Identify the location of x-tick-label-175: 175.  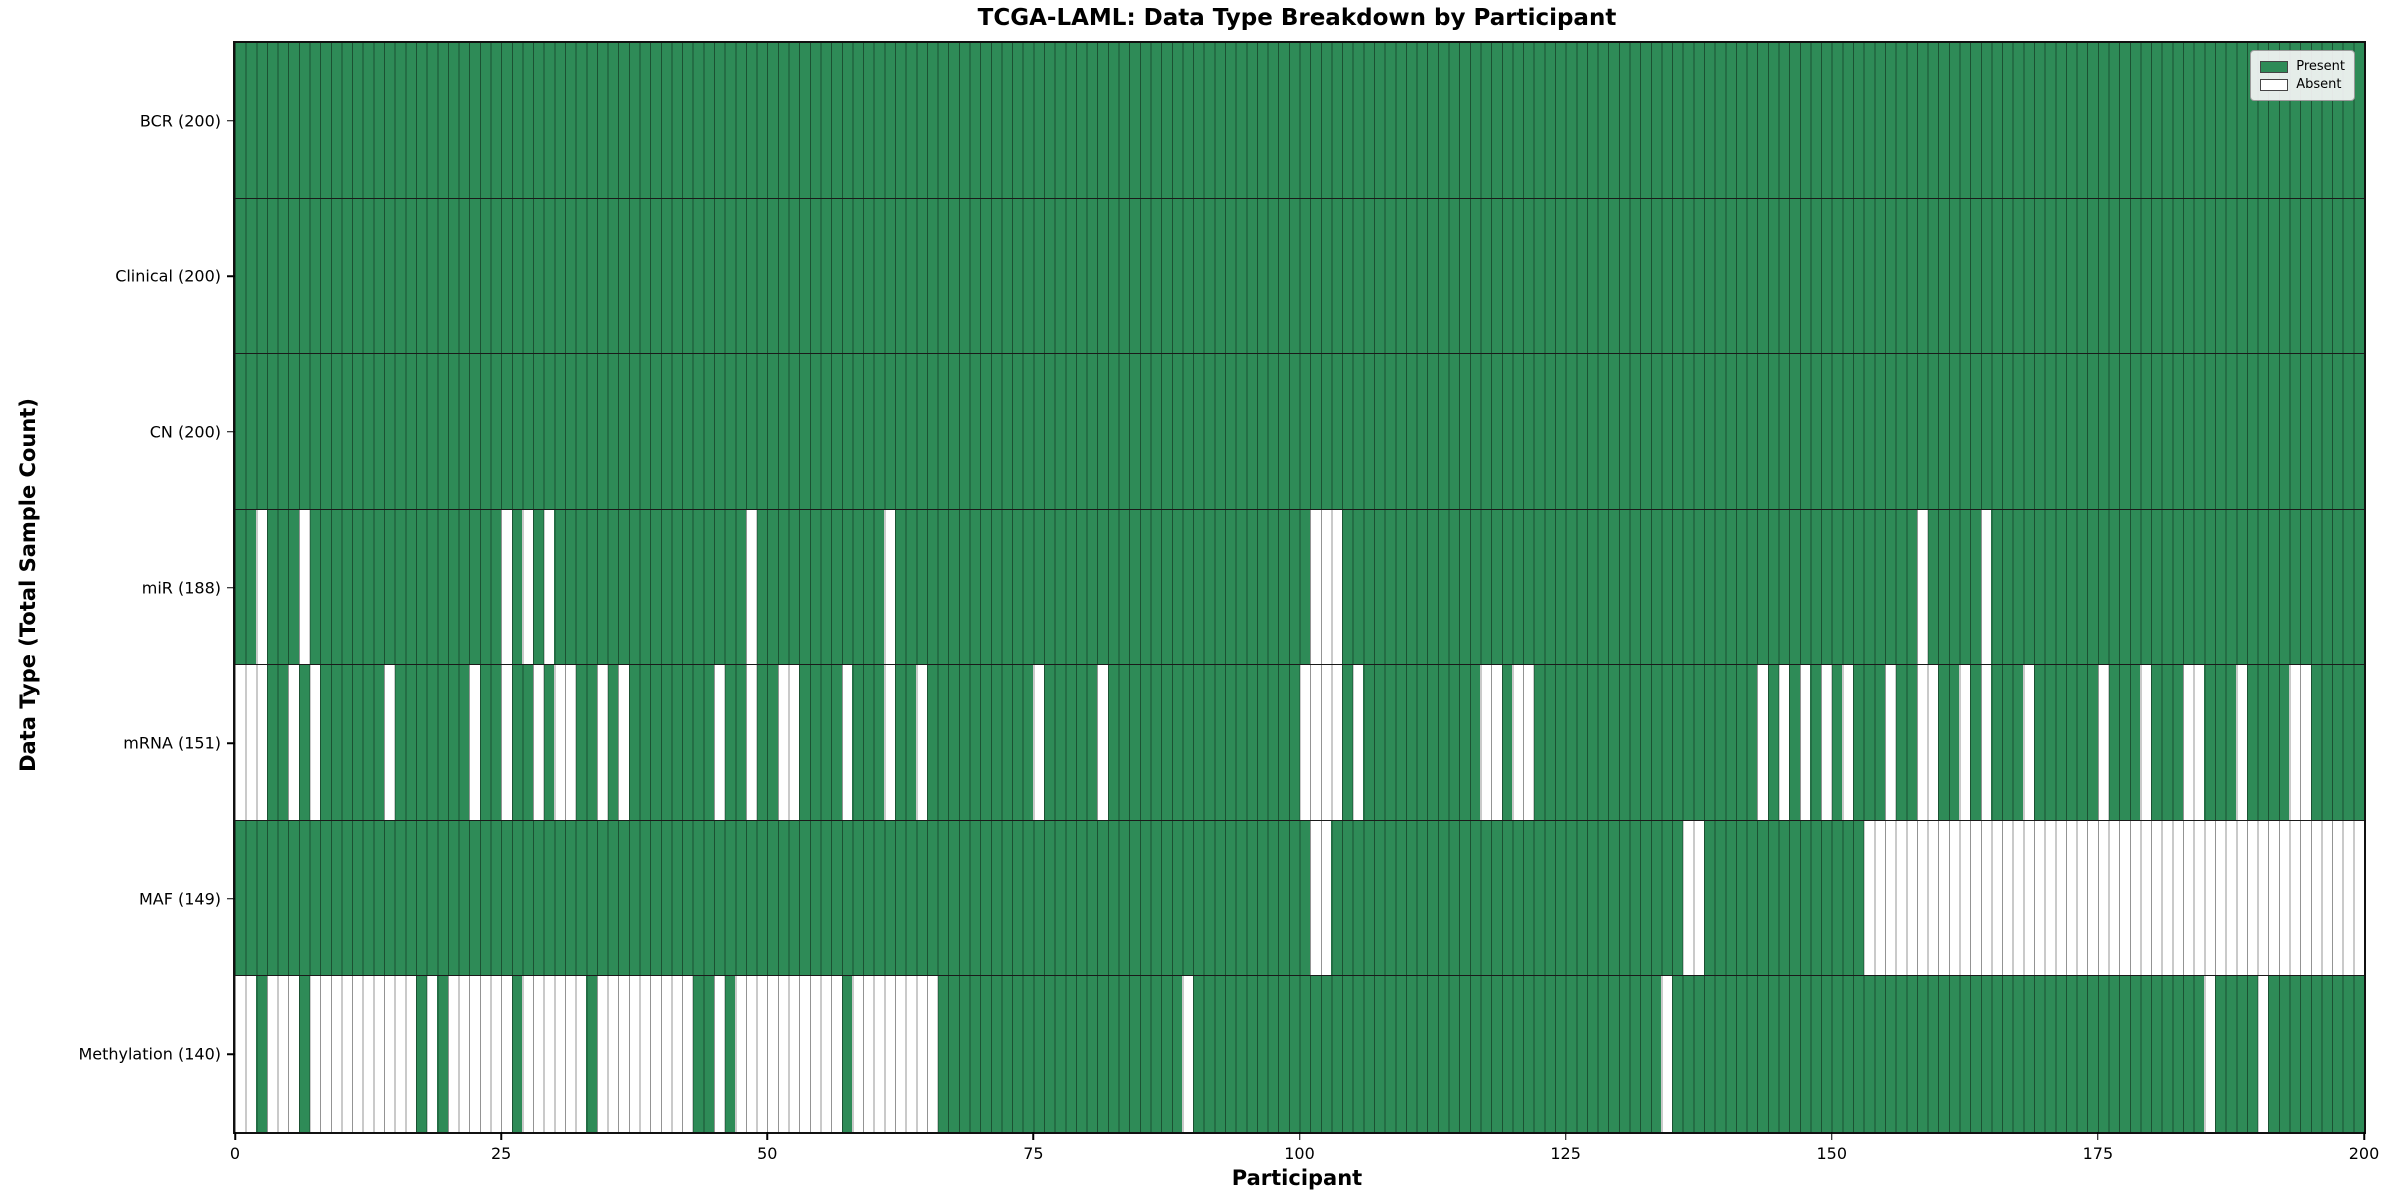
(2098, 1153).